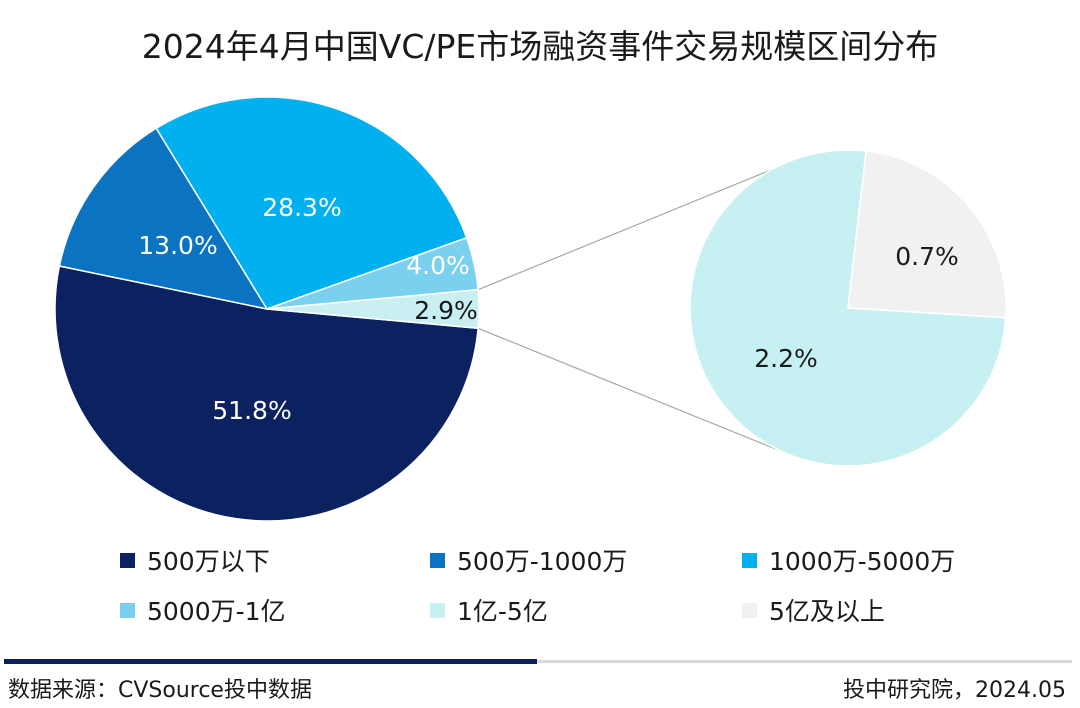 The image size is (1080, 708). Describe the element at coordinates (862, 561) in the screenshot. I see `legend-label: 1000万-5000万` at that location.